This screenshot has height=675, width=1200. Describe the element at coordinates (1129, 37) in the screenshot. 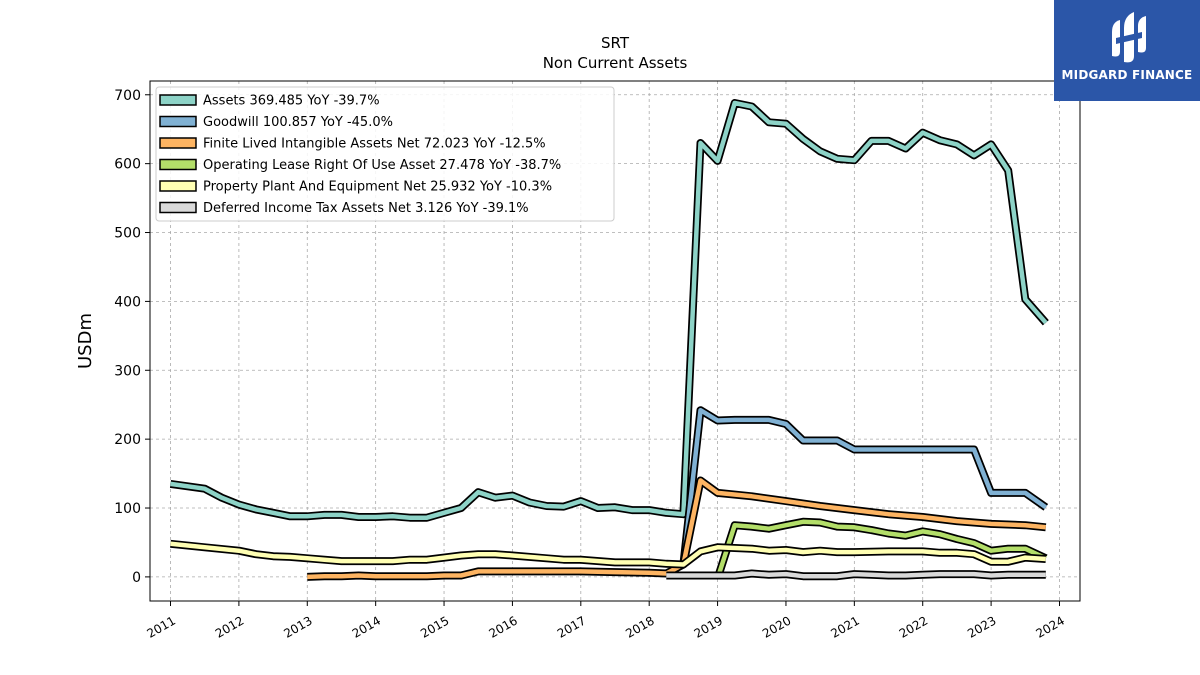

I see `logo-mark-icon` at that location.